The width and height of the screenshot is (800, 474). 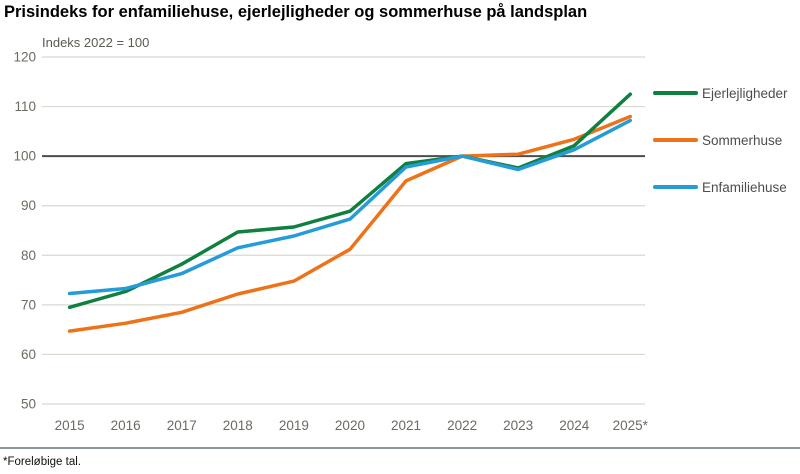 I want to click on legend-label: Sommerhuse, so click(x=742, y=140).